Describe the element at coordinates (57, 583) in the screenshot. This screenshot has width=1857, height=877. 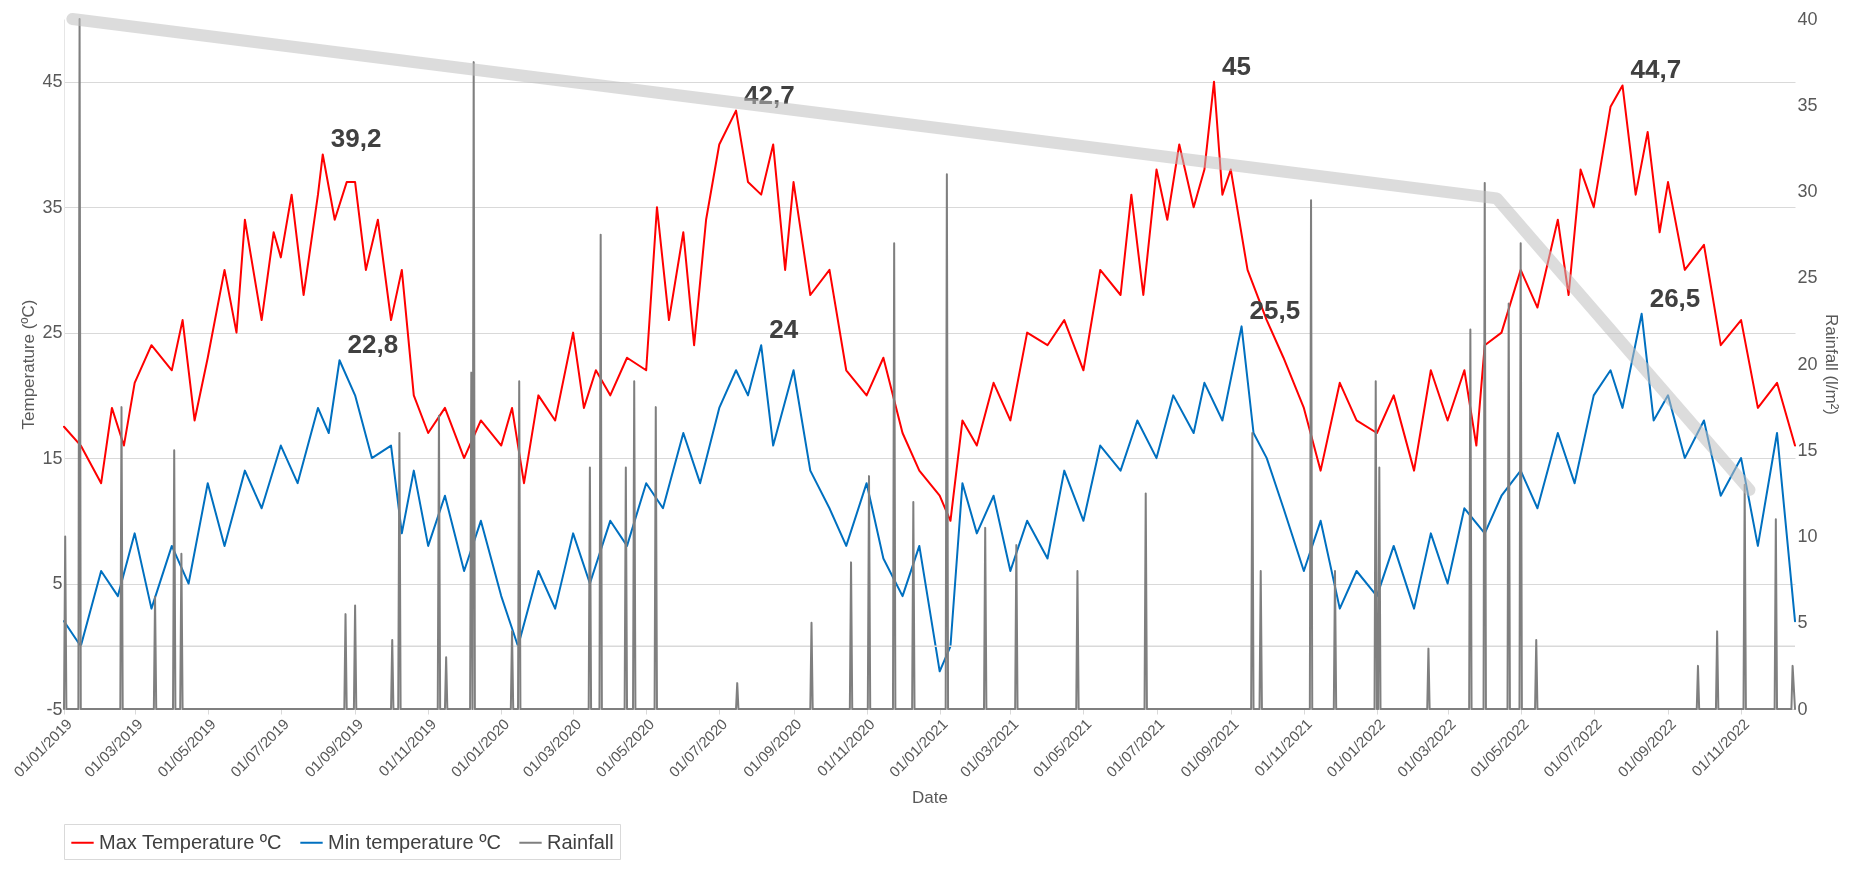
I see `y-tick-label: 5` at that location.